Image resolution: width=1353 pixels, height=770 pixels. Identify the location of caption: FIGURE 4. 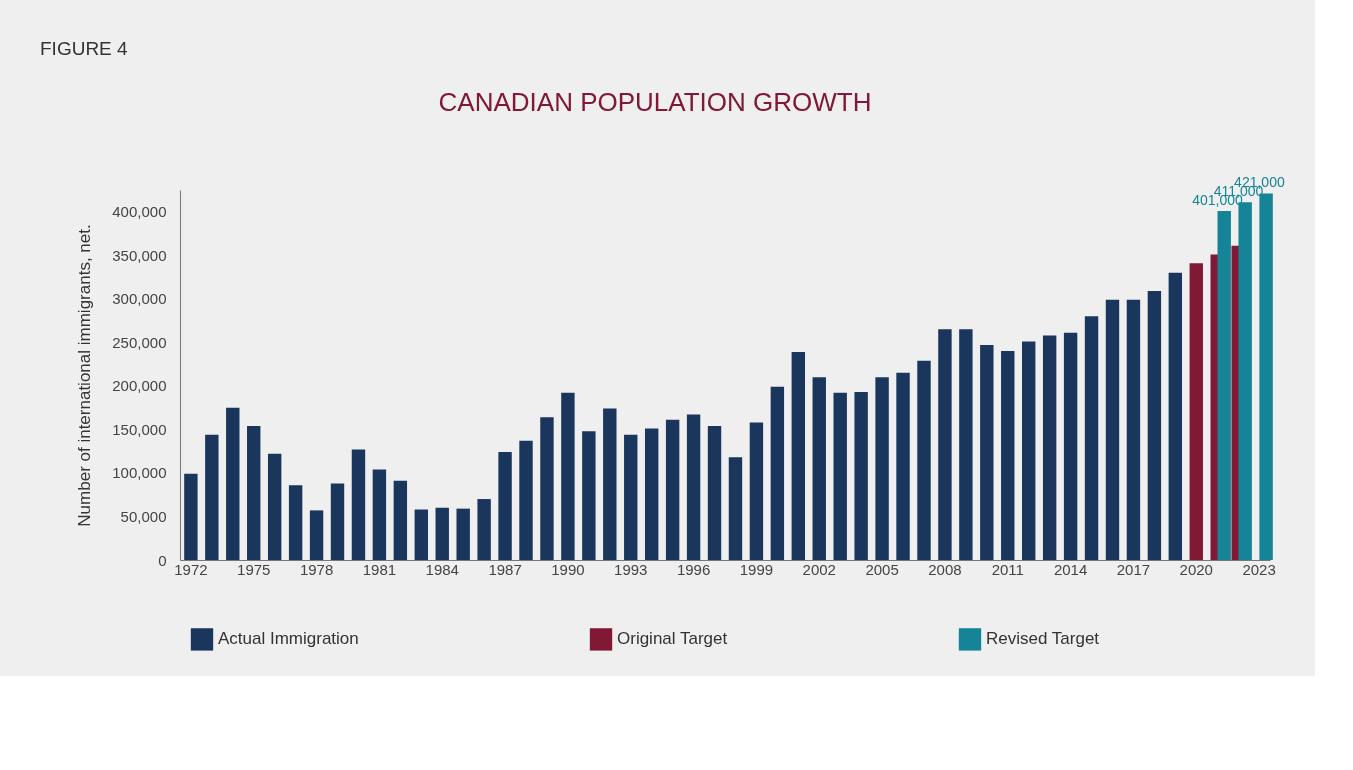
(84, 48).